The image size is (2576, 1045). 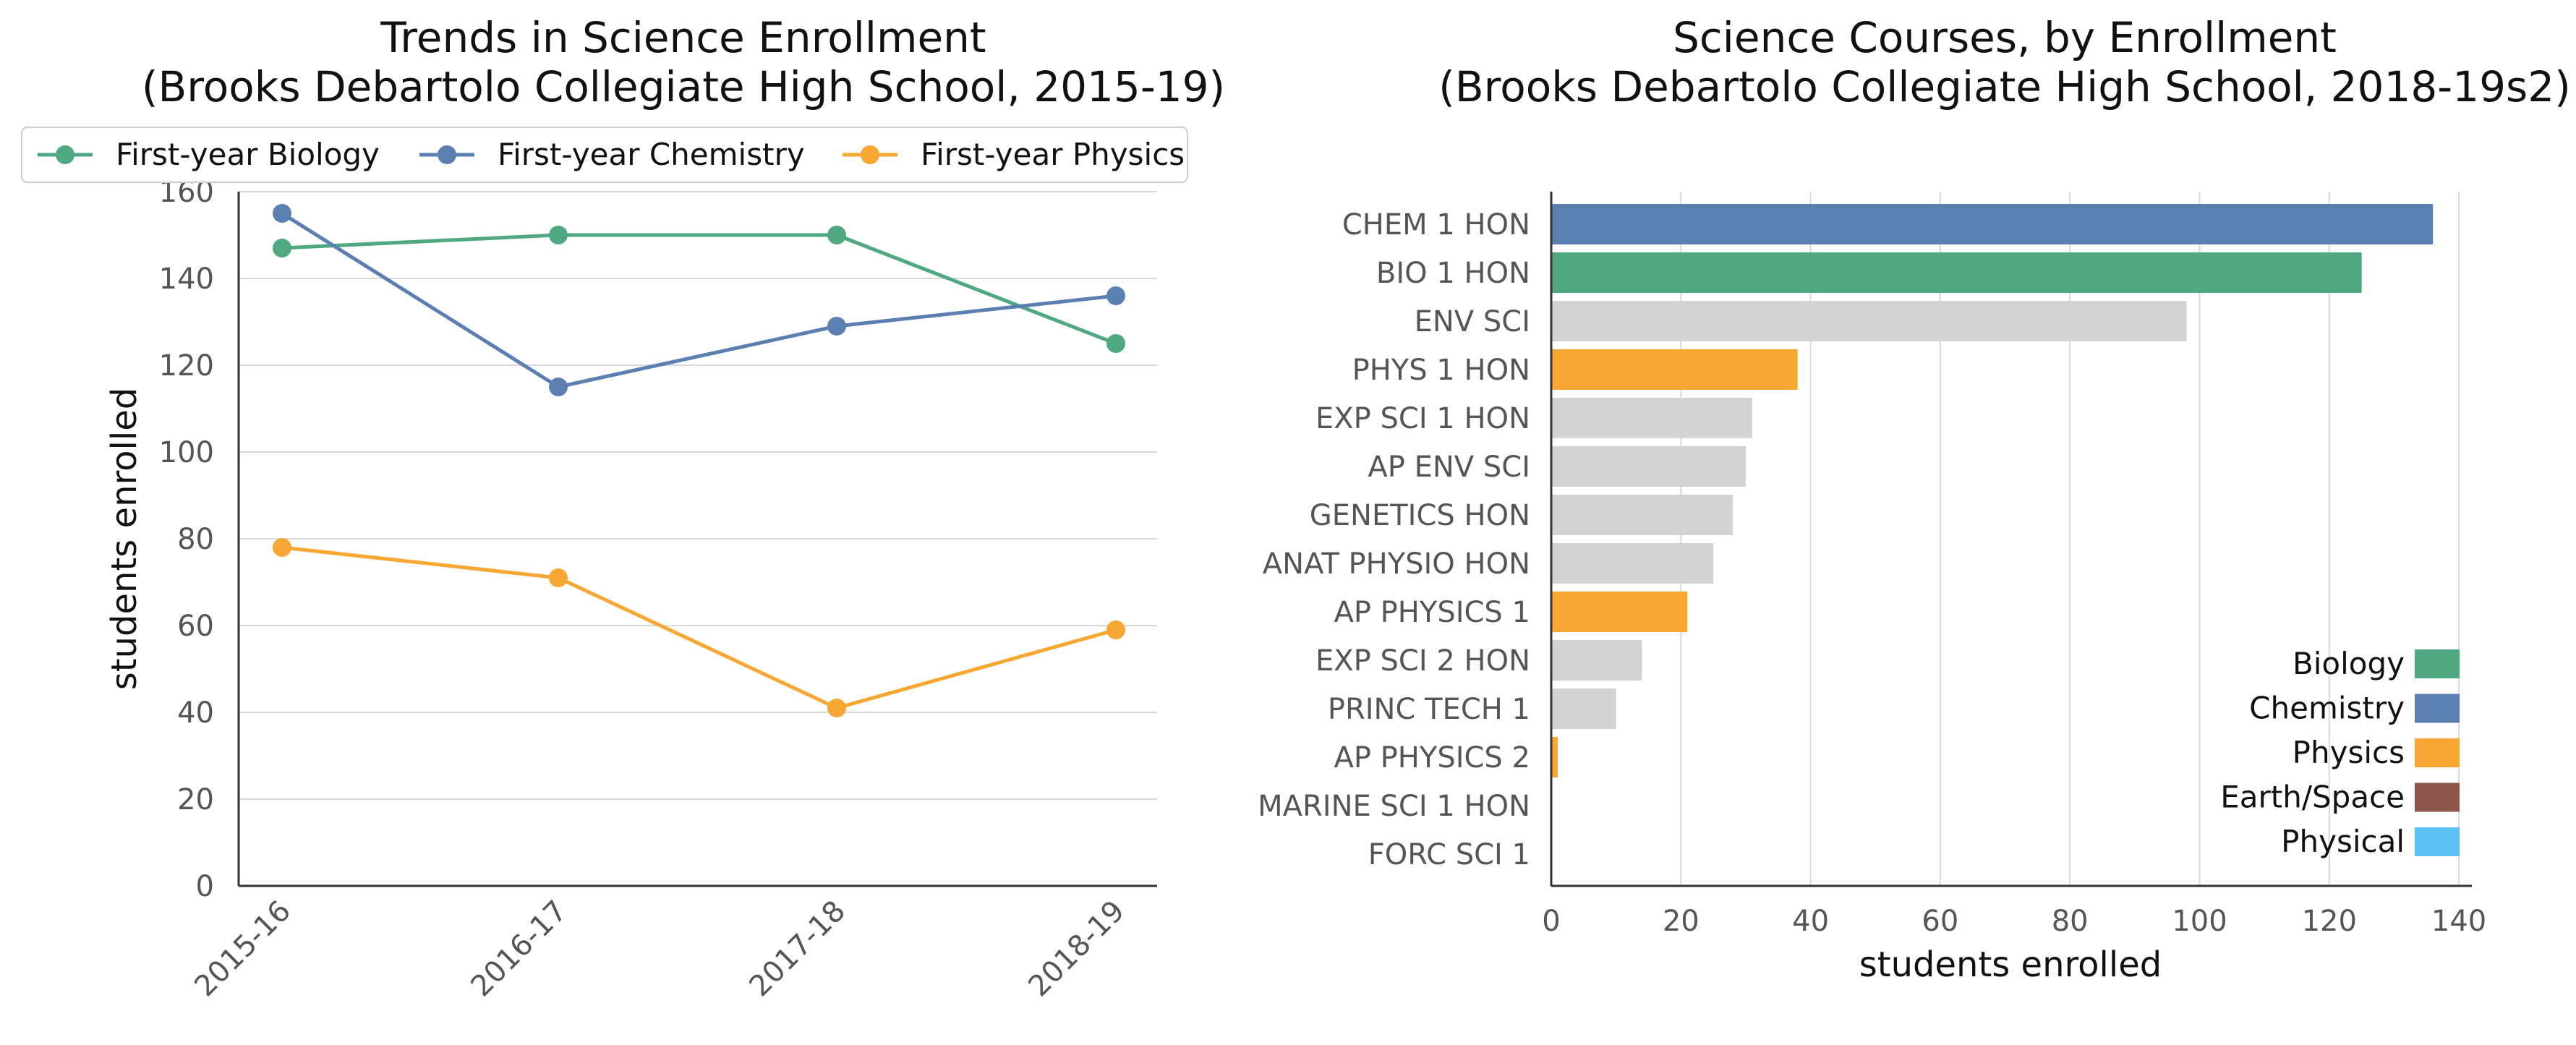 What do you see at coordinates (2437, 752) in the screenshot?
I see `legend-swatch-physics` at bounding box center [2437, 752].